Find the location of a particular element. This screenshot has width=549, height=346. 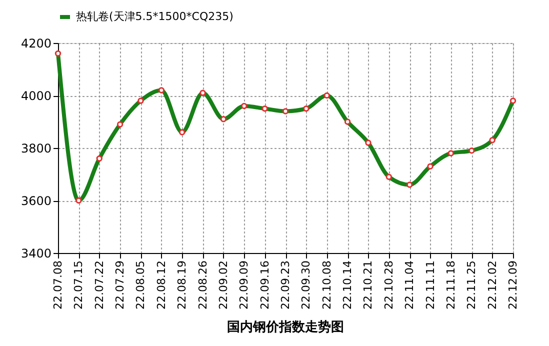

x-tick-label: 22.11.11 is located at coordinates (430, 285).